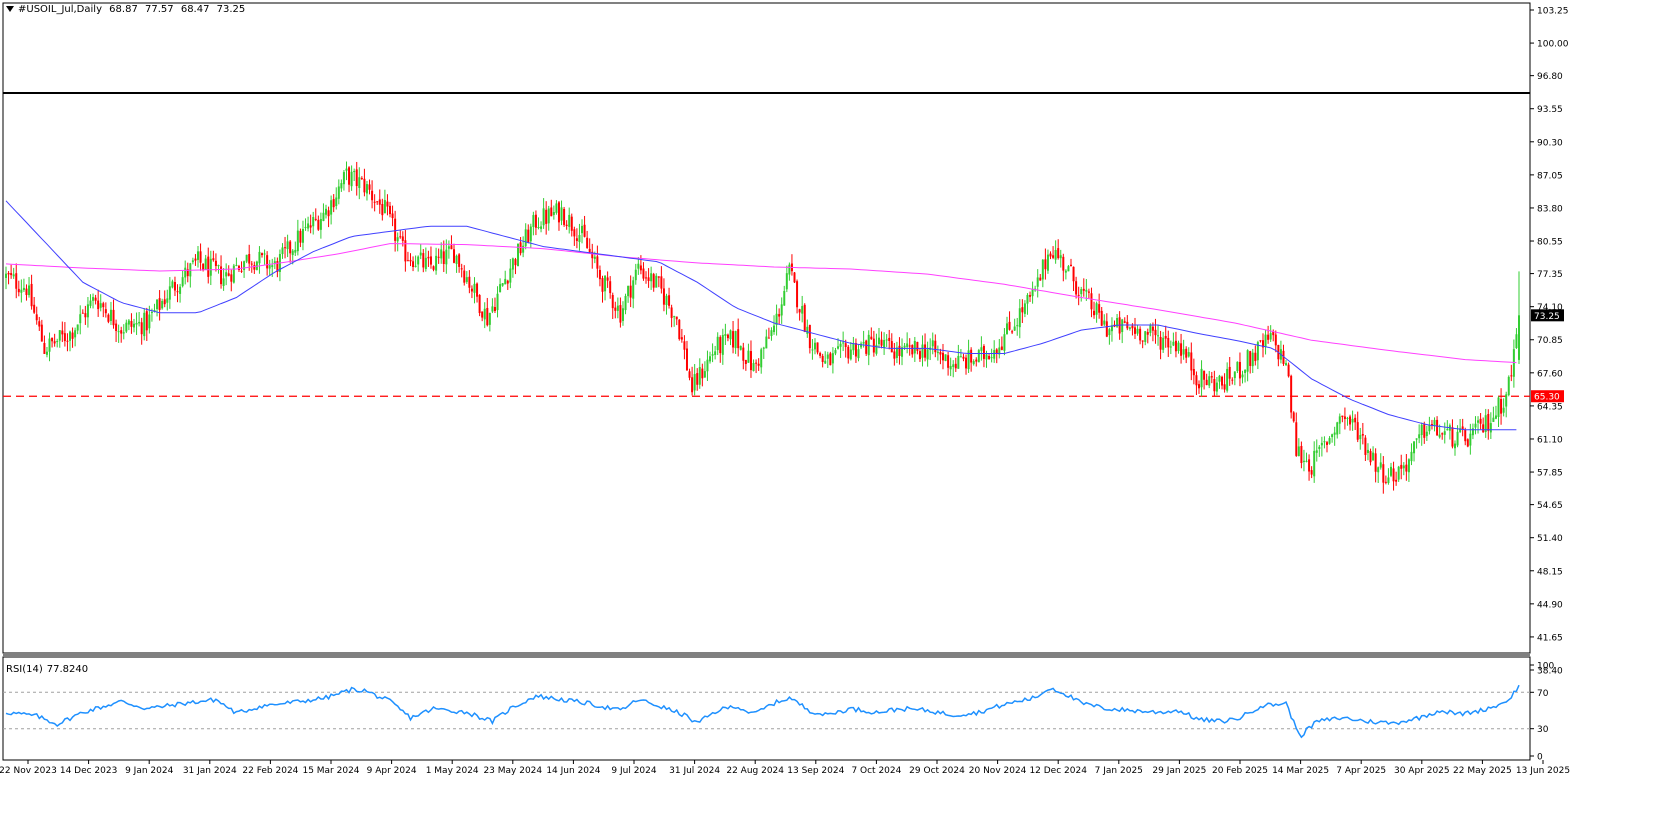 The width and height of the screenshot is (1655, 819). What do you see at coordinates (1550, 308) in the screenshot?
I see `y-axis-tick-label: 74.10` at bounding box center [1550, 308].